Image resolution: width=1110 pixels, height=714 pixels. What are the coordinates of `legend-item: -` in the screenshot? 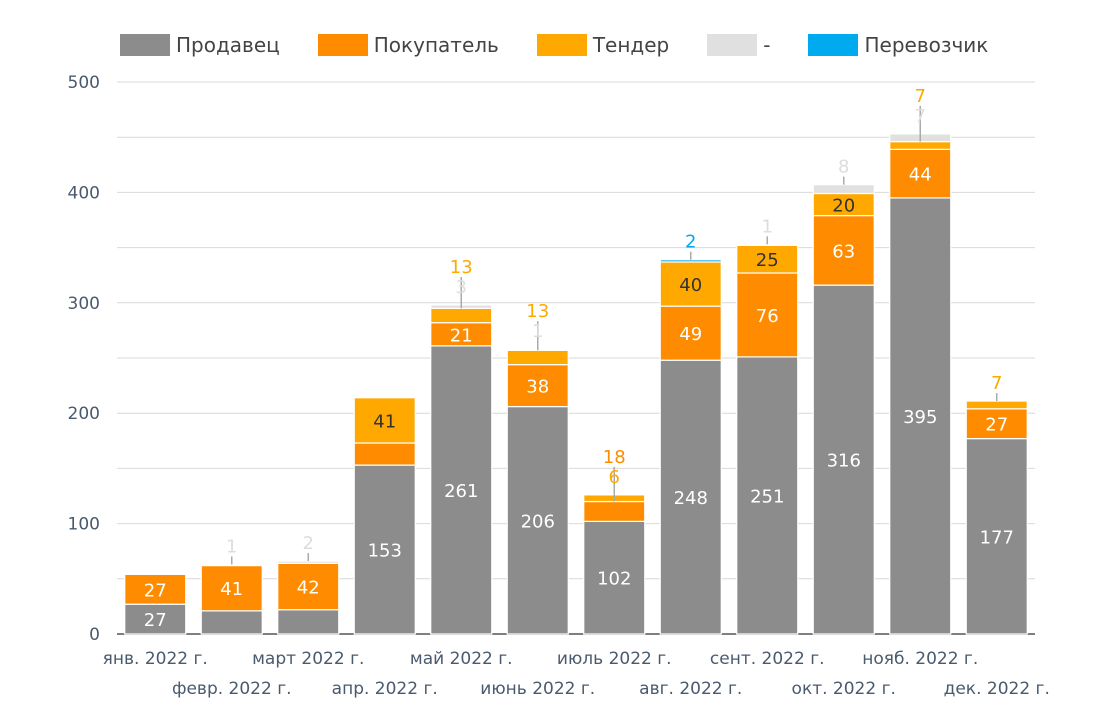 It's located at (738, 45).